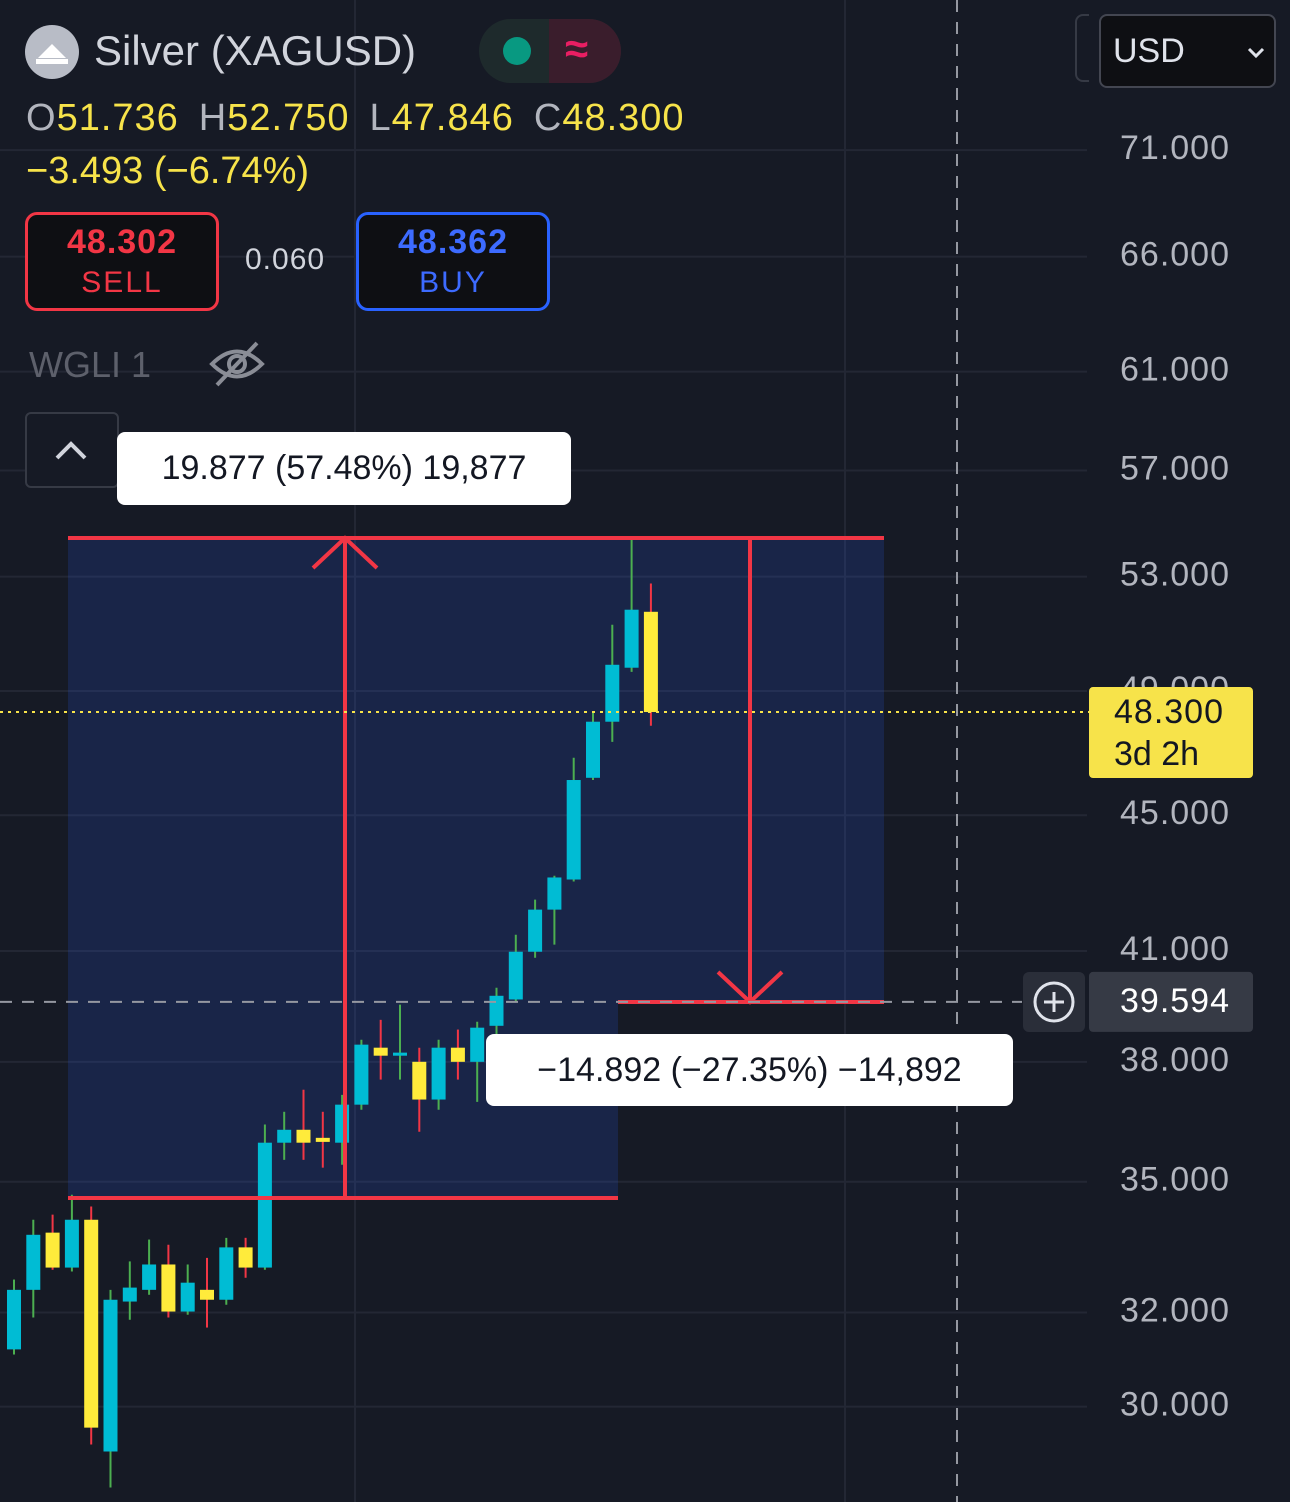 Image resolution: width=1290 pixels, height=1502 pixels. Describe the element at coordinates (285, 259) in the screenshot. I see `spread: 0.060` at that location.